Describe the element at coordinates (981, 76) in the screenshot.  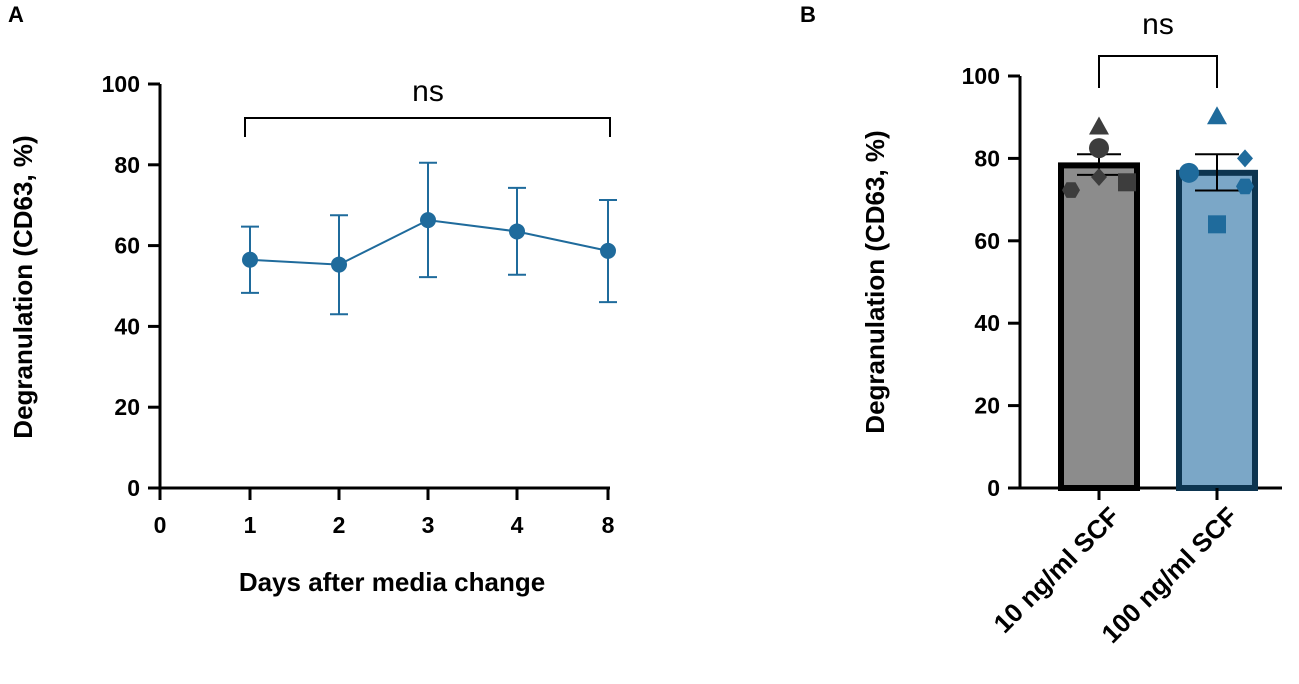
I see `panel-b-y-tick-label: 100` at that location.